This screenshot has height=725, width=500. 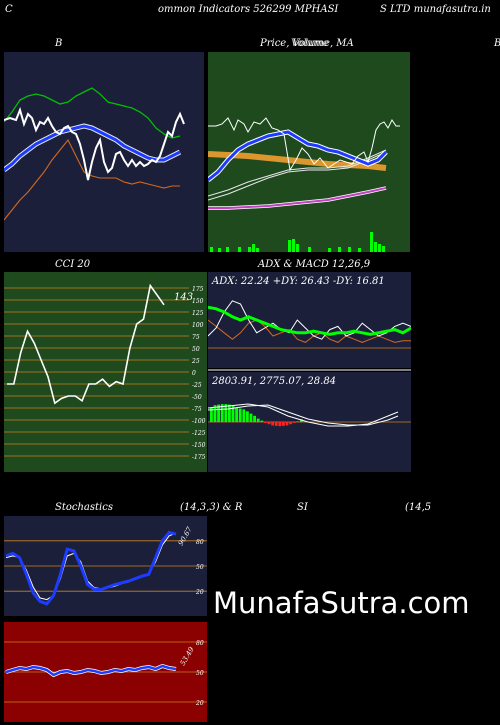 What do you see at coordinates (309, 331) in the screenshot?
I see `adx-minus-di` at bounding box center [309, 331].